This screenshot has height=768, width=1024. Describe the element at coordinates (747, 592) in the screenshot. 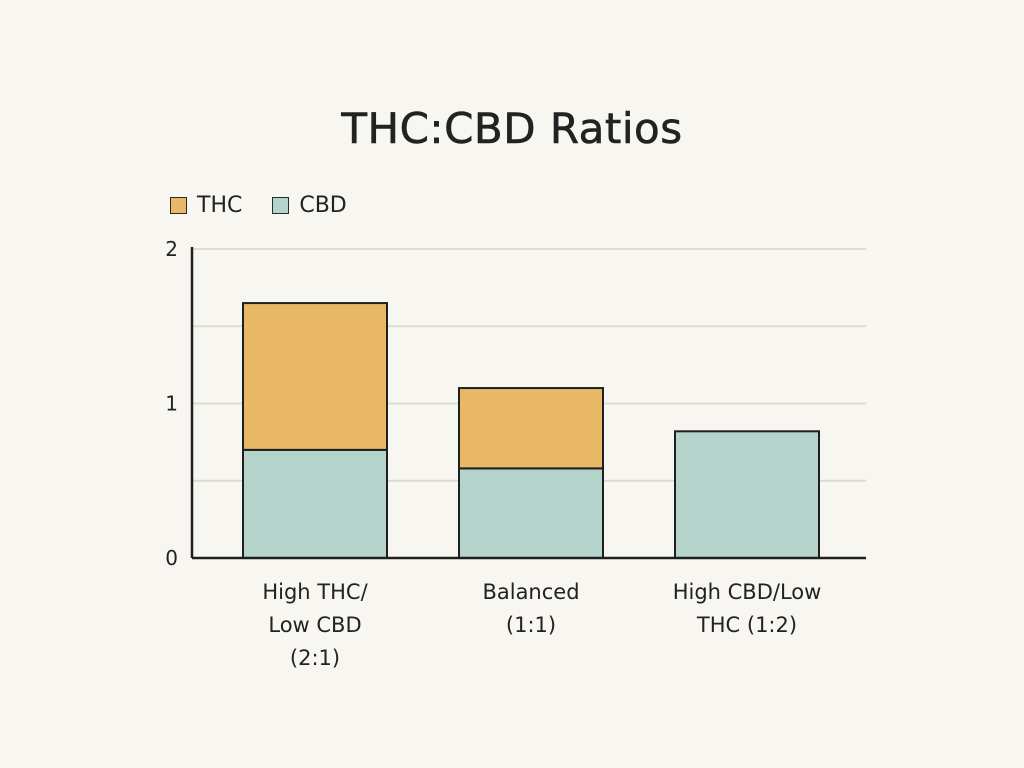

I see `x-category-label: High CBD/Low` at that location.